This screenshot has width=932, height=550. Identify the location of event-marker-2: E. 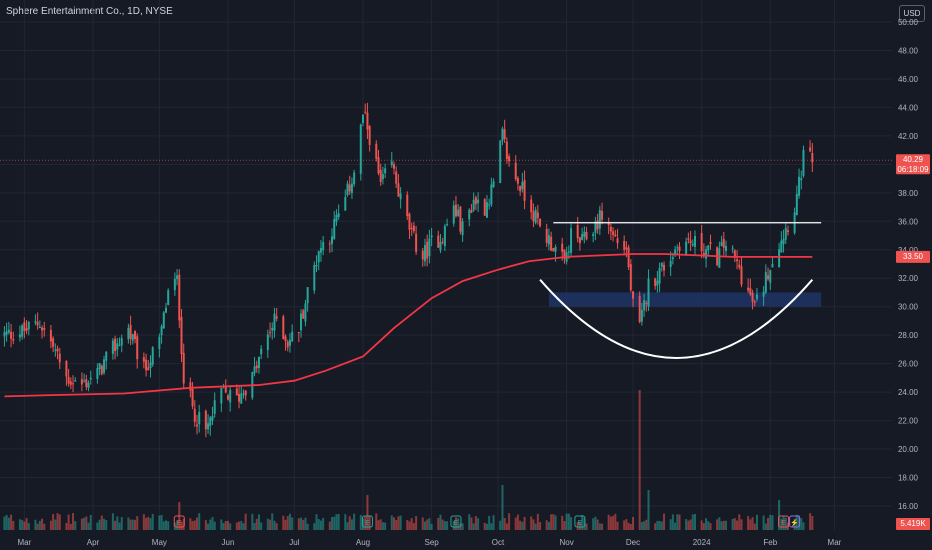
(456, 521).